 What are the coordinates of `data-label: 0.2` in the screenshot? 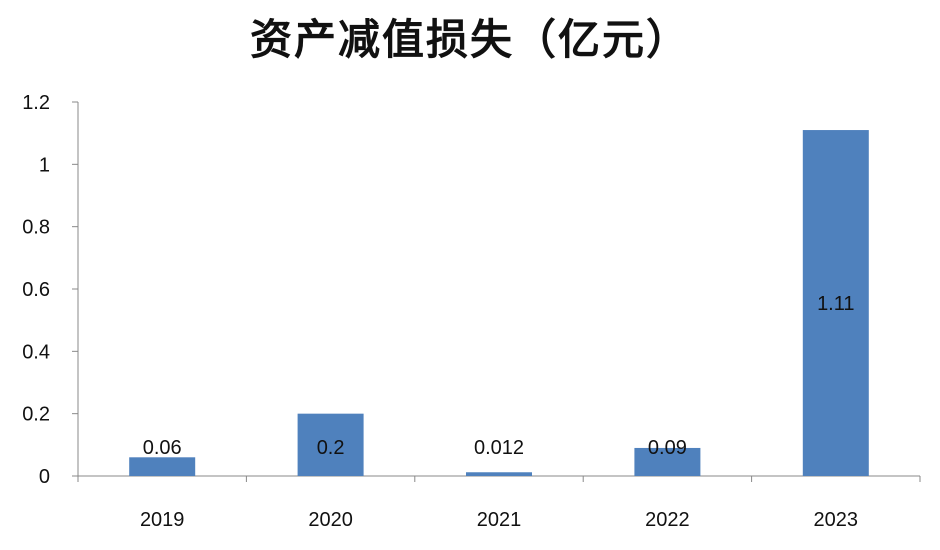 It's located at (331, 448).